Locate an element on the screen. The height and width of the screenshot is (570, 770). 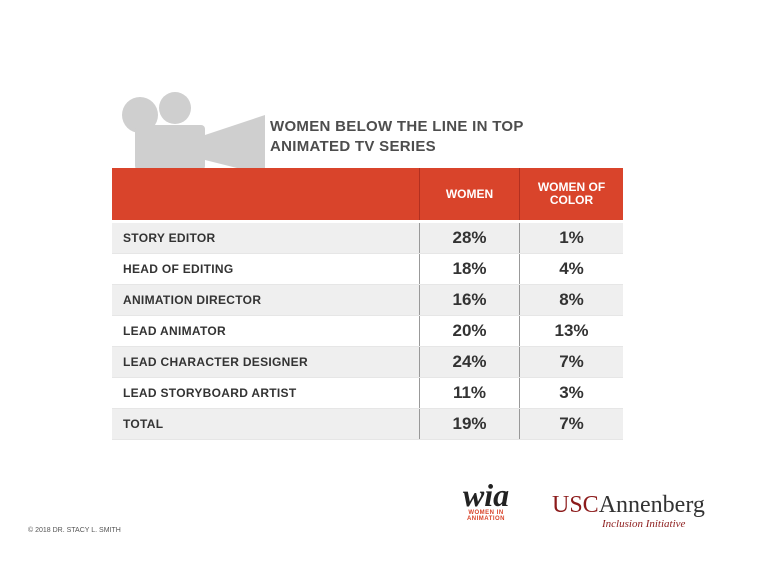
cell-value: 4% is located at coordinates (571, 268).